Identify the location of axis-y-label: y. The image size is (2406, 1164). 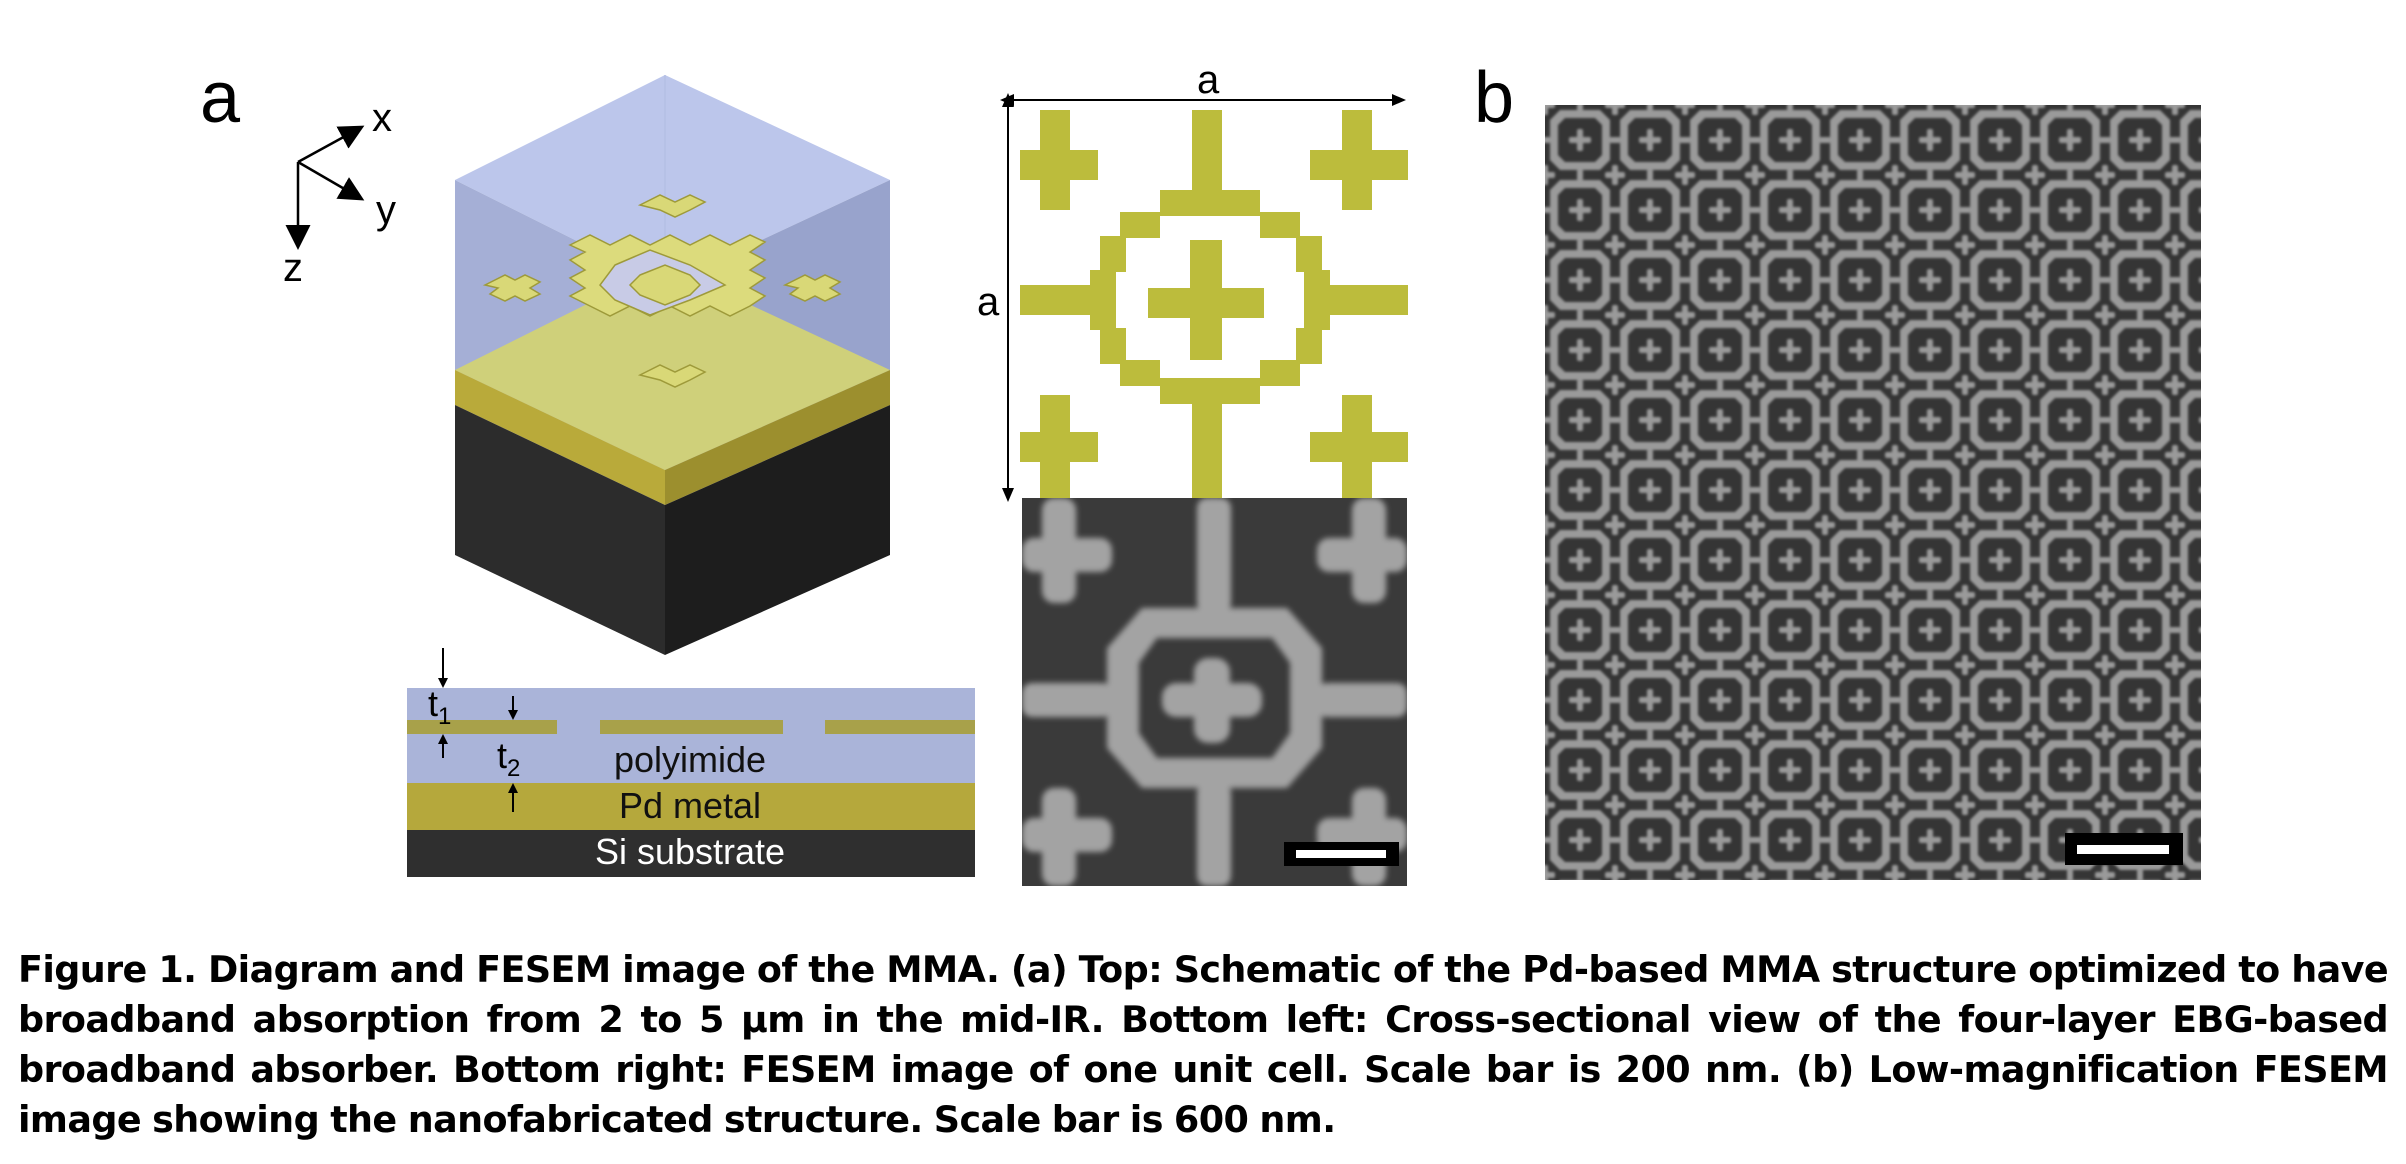
(386, 210).